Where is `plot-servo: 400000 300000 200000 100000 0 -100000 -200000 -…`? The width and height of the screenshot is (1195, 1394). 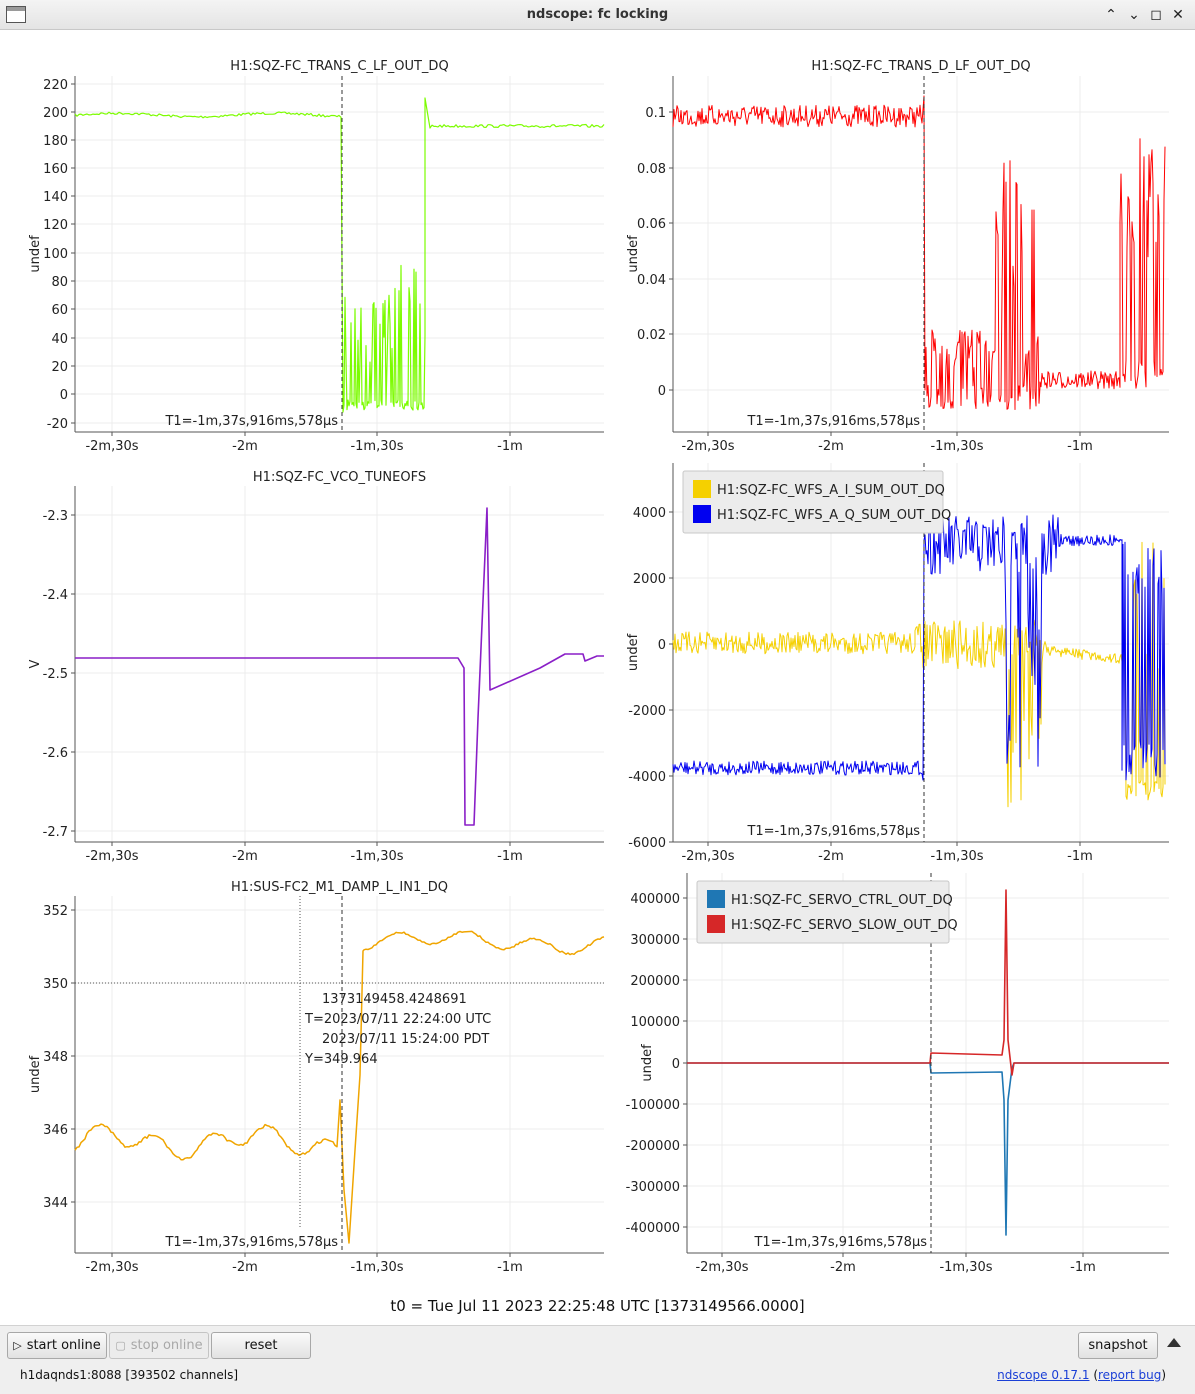 plot-servo: 400000 300000 200000 100000 0 -100000 -200000 -… is located at coordinates (897, 1074).